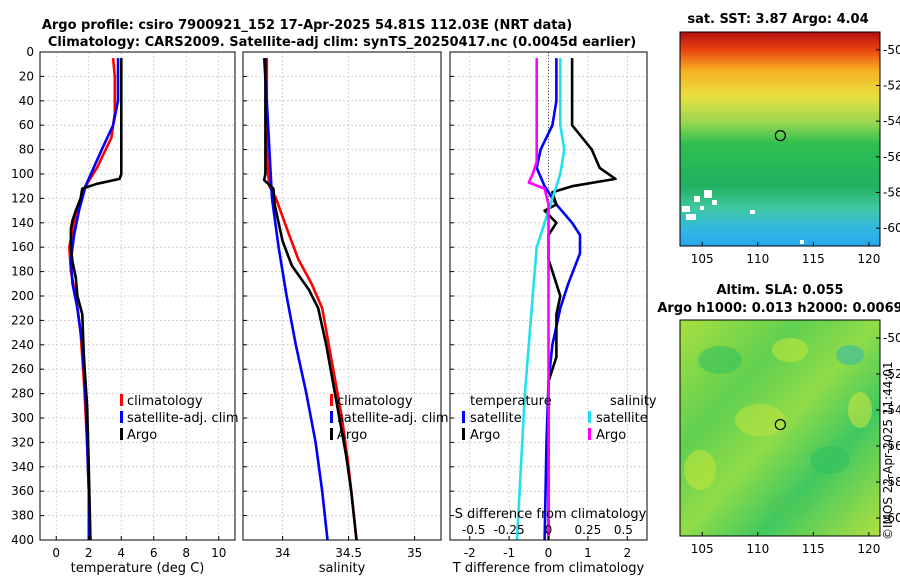 The image size is (900, 580). Describe the element at coordinates (588, 530) in the screenshot. I see `top-tick-label: 0.25` at that location.